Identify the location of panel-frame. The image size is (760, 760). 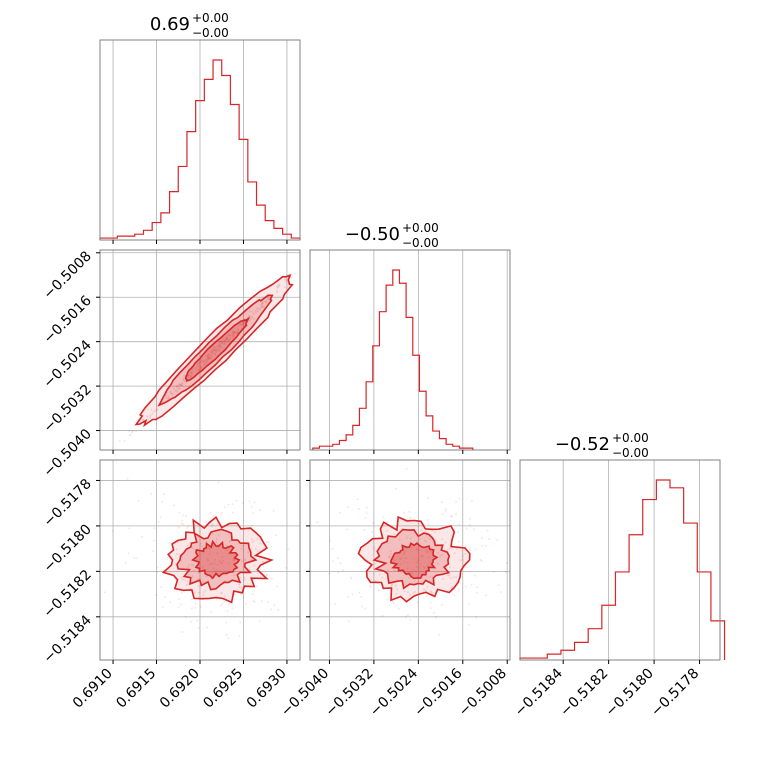
(410, 560).